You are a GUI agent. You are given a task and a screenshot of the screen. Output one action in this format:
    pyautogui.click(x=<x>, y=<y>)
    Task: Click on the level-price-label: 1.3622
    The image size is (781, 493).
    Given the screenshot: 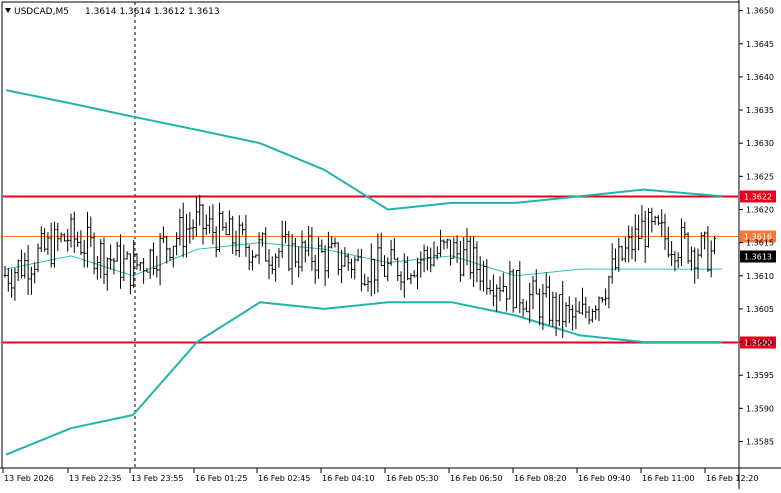 What is the action you would take?
    pyautogui.click(x=758, y=197)
    